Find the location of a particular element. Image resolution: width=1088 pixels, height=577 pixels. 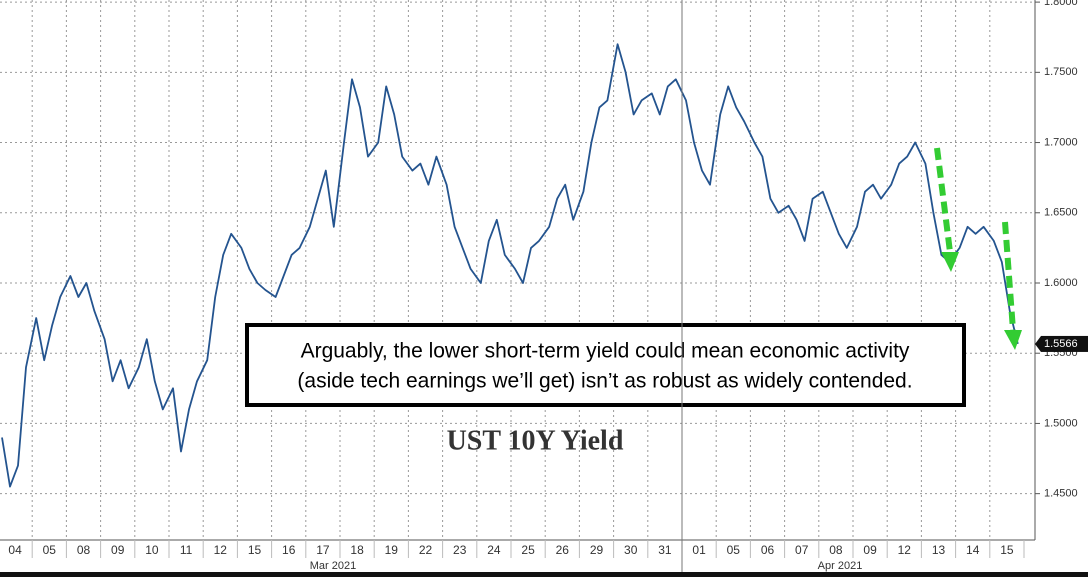

annotation-box is located at coordinates (605, 365).